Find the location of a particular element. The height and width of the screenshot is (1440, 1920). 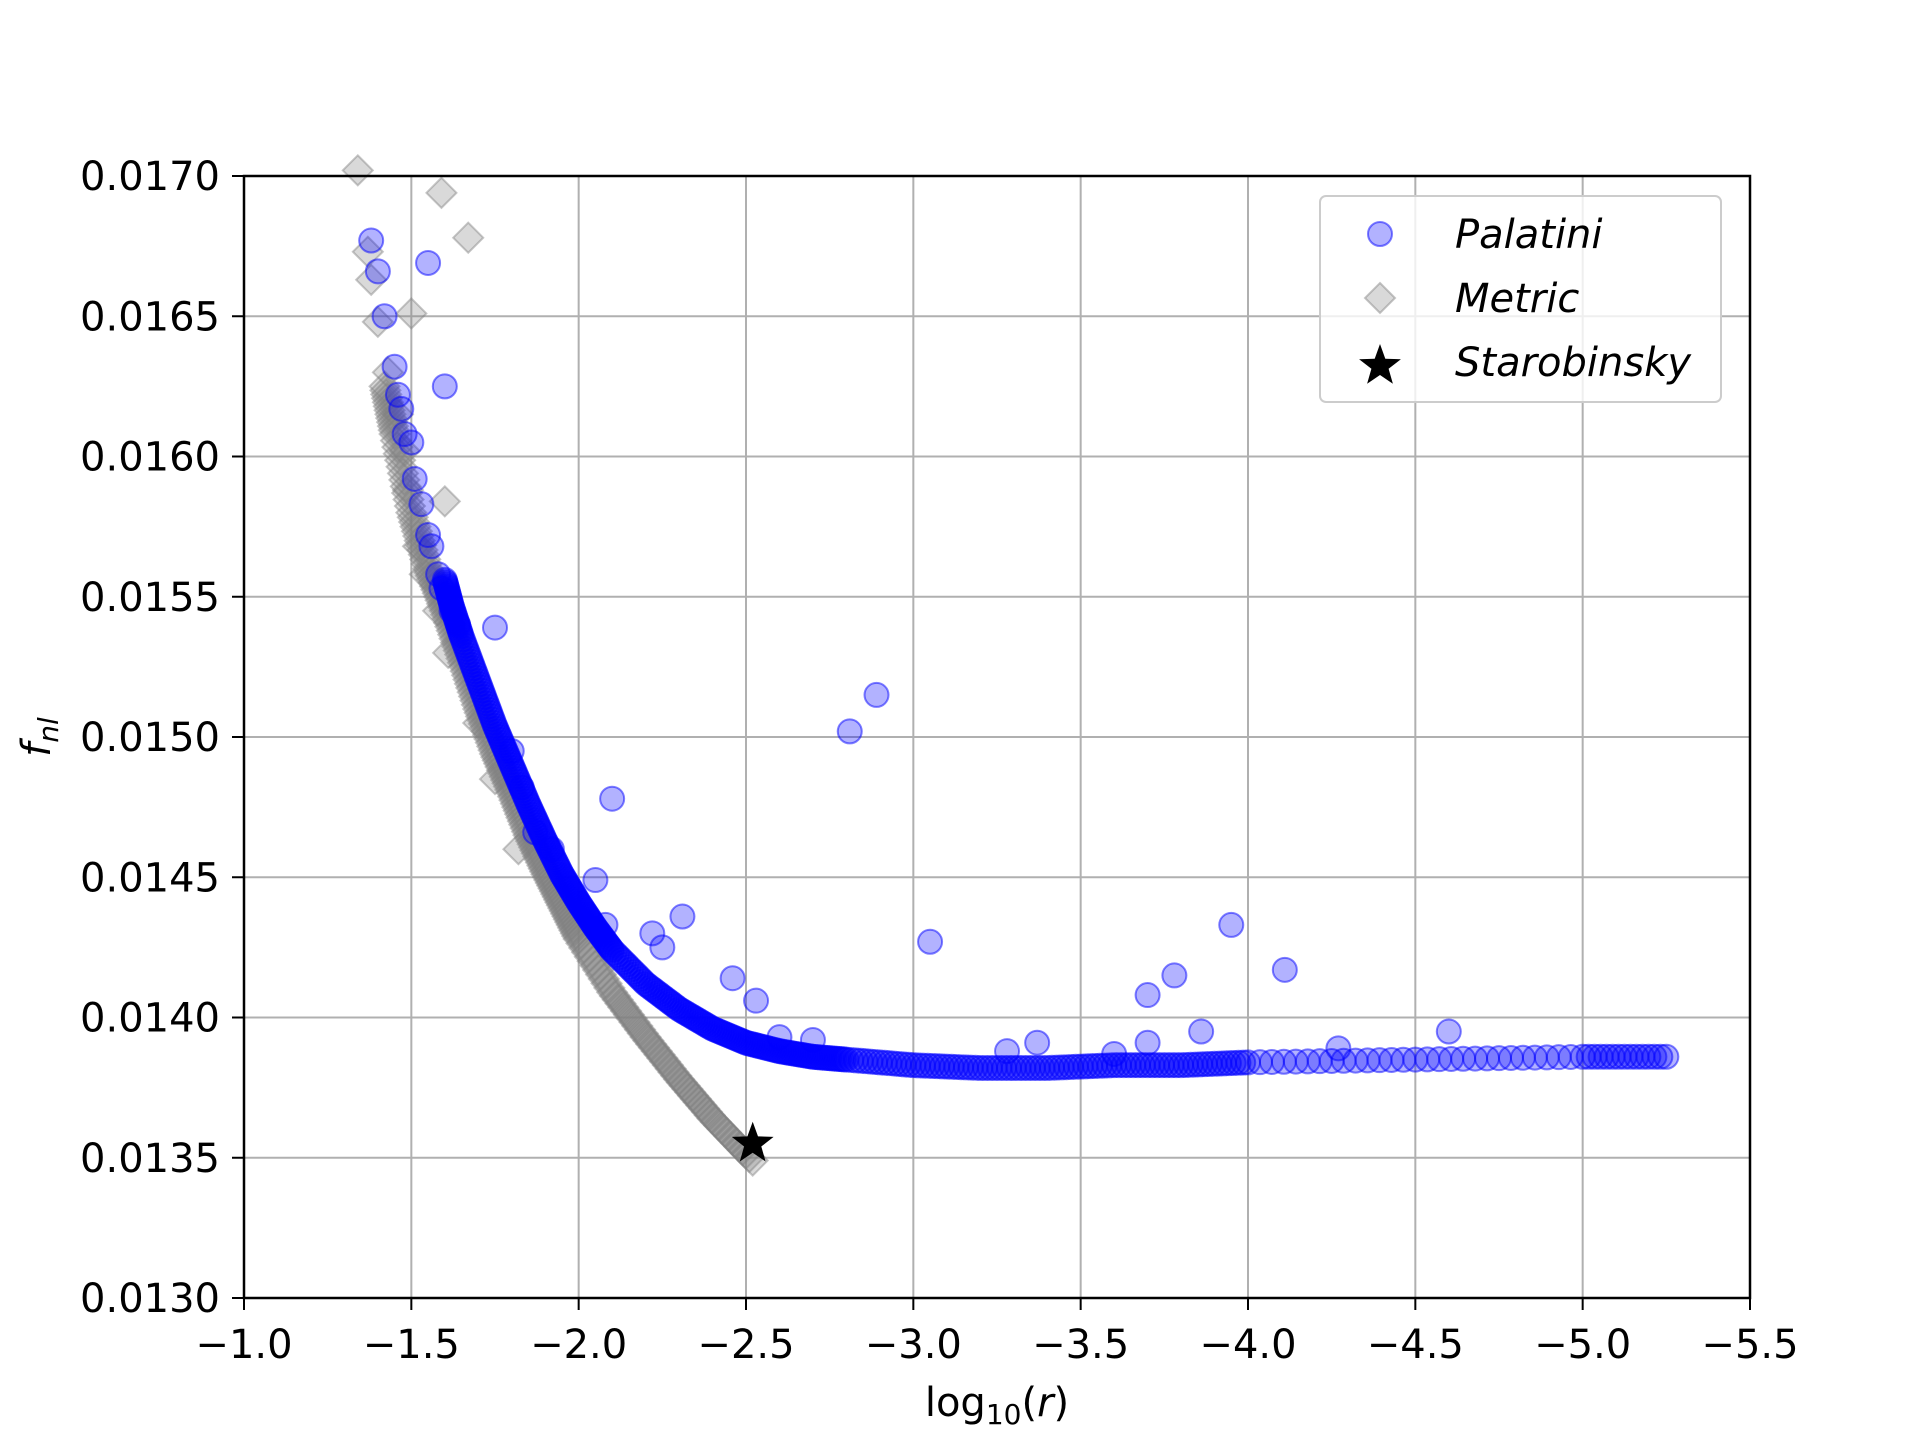

legend-label-metric: Metric is located at coordinates (1517, 299).